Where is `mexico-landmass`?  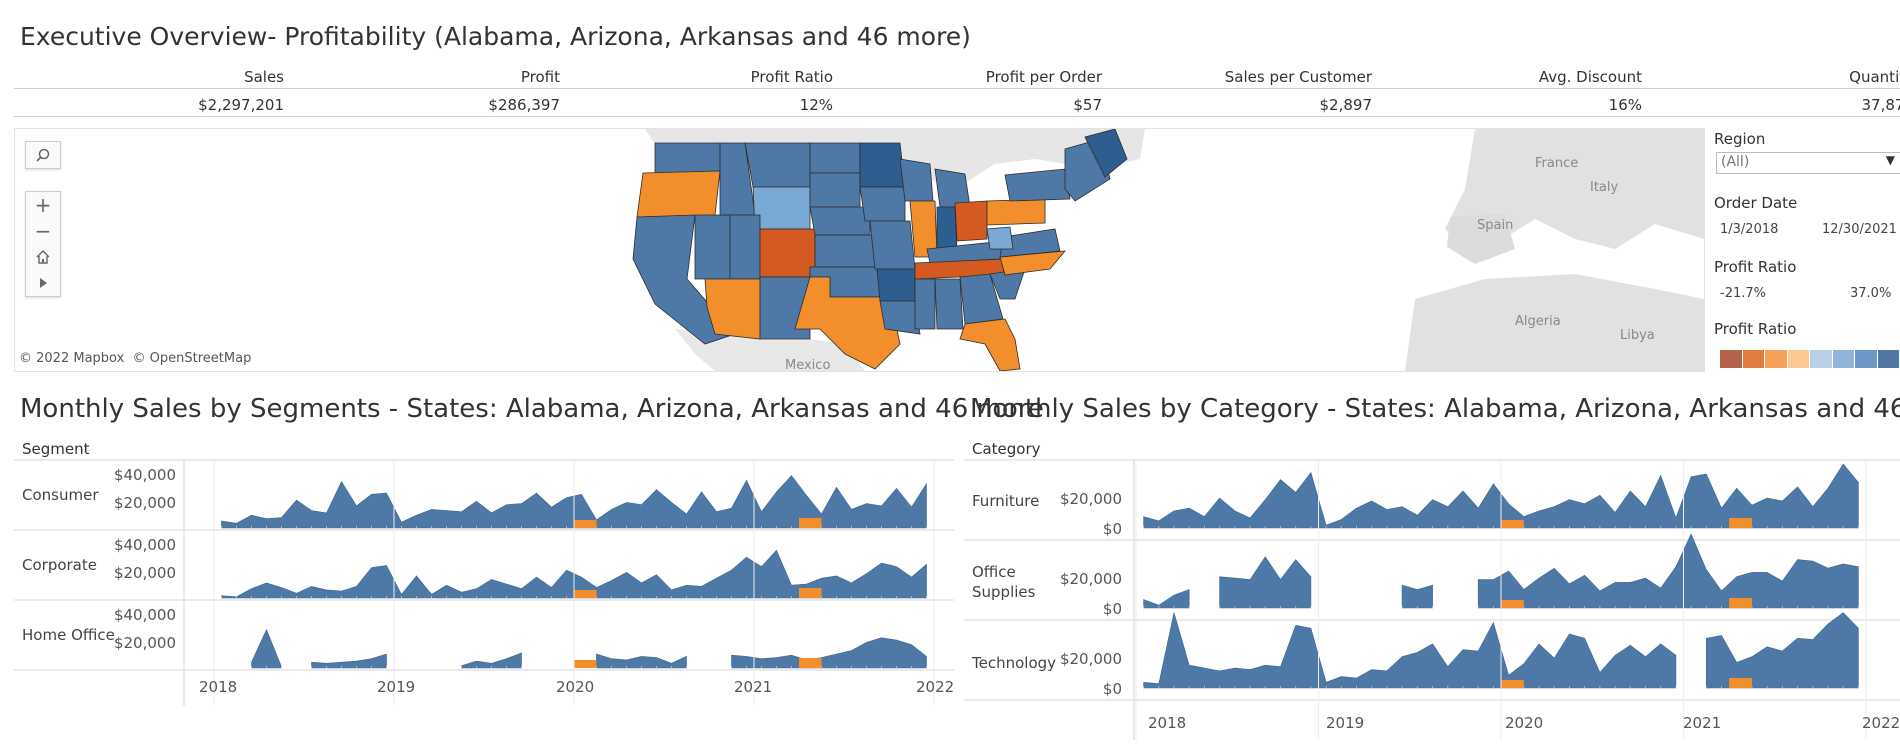 mexico-landmass is located at coordinates (770, 350).